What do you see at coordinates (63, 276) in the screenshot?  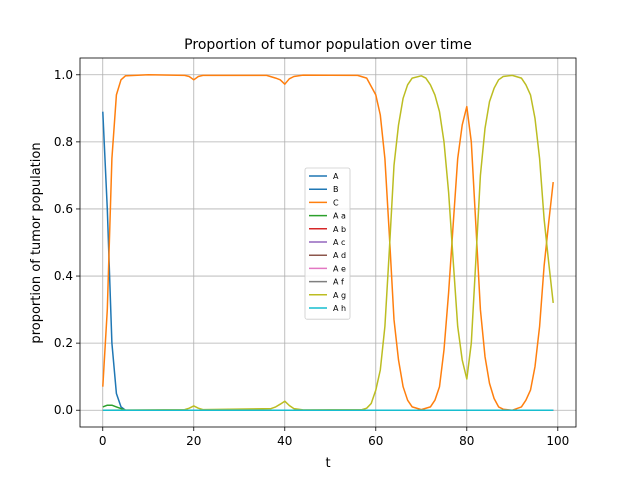 I see `y-tick-label: 0.4` at bounding box center [63, 276].